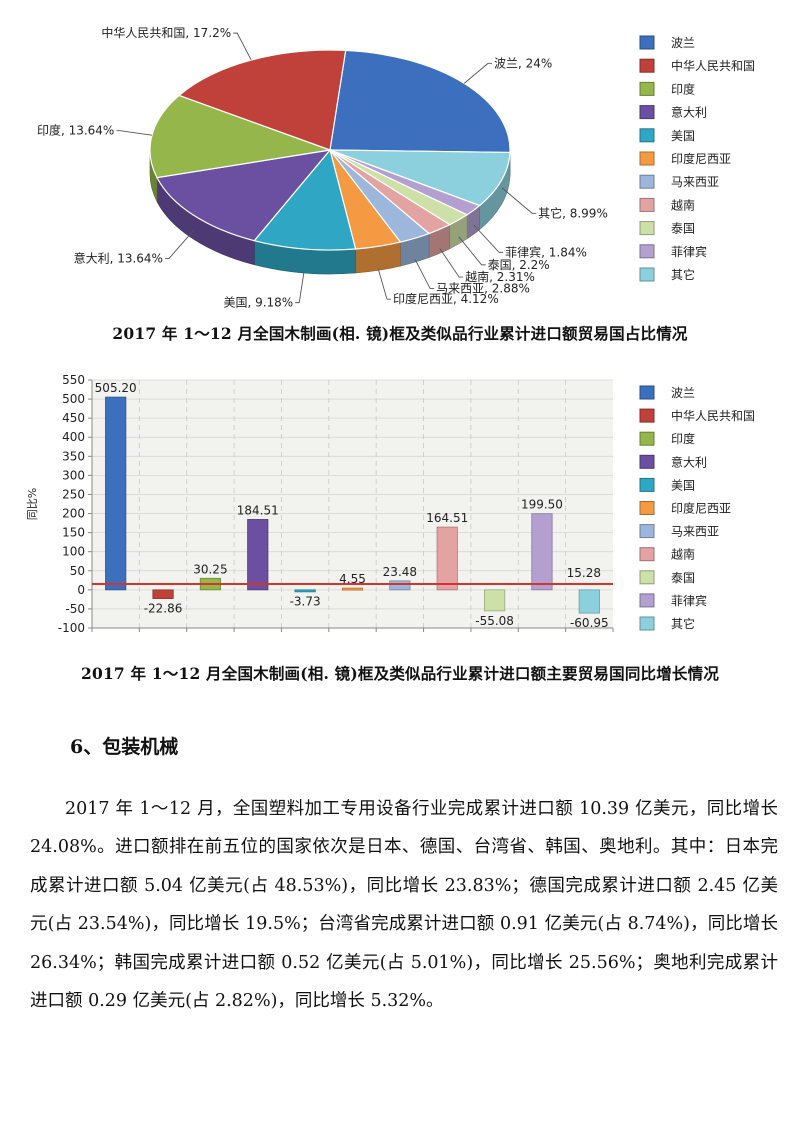 The height and width of the screenshot is (1128, 800). What do you see at coordinates (81, 590) in the screenshot?
I see `y-tick-label: 0` at bounding box center [81, 590].